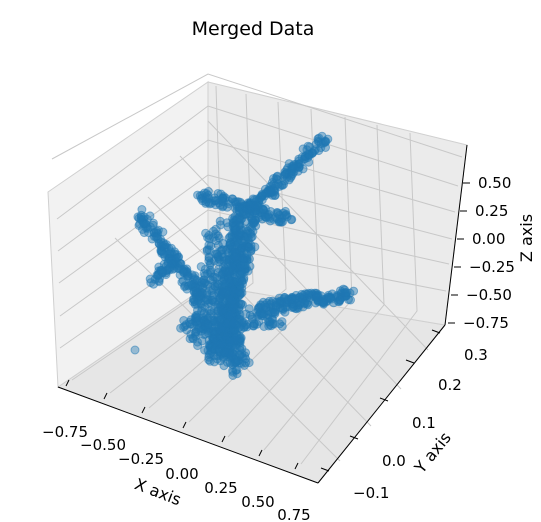 Image resolution: width=541 pixels, height=522 pixels. I want to click on y-tick-label: 0.1, so click(424, 423).